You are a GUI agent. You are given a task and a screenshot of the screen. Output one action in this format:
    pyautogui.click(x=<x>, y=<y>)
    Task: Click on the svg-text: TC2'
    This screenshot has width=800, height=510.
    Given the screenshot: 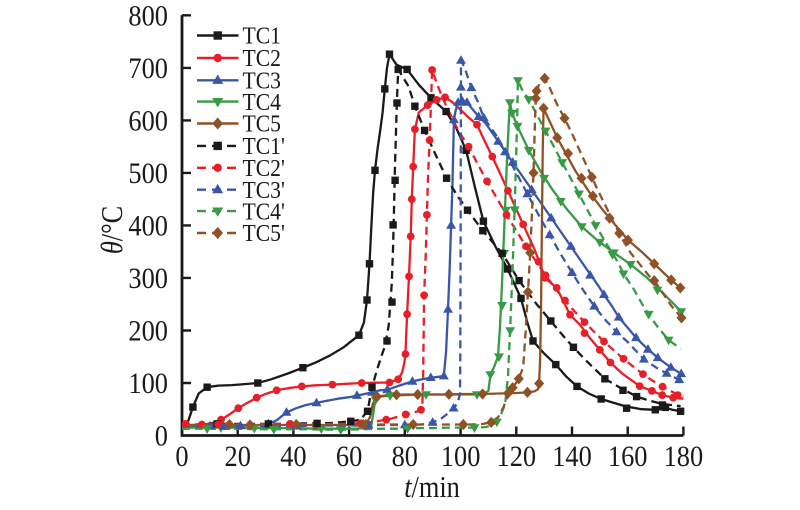 What is the action you would take?
    pyautogui.click(x=264, y=169)
    